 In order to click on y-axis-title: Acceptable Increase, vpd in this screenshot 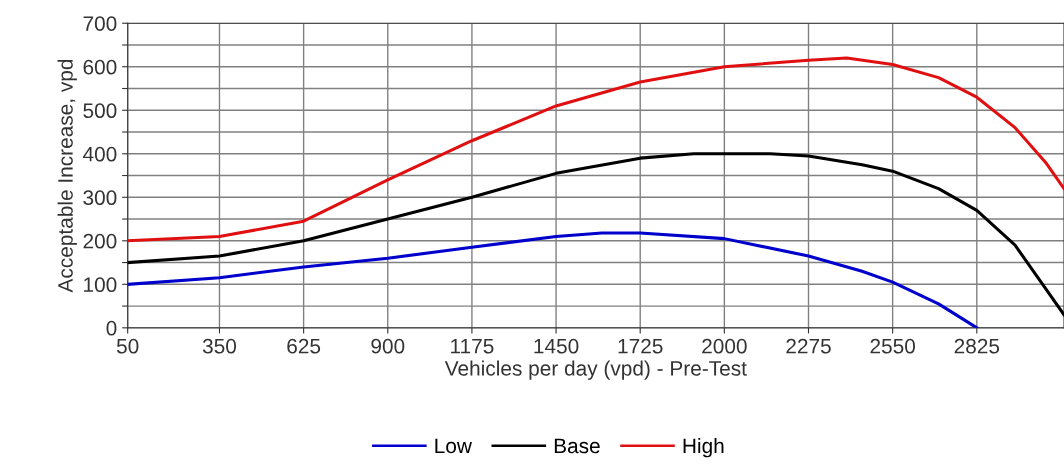, I will do `click(67, 176)`.